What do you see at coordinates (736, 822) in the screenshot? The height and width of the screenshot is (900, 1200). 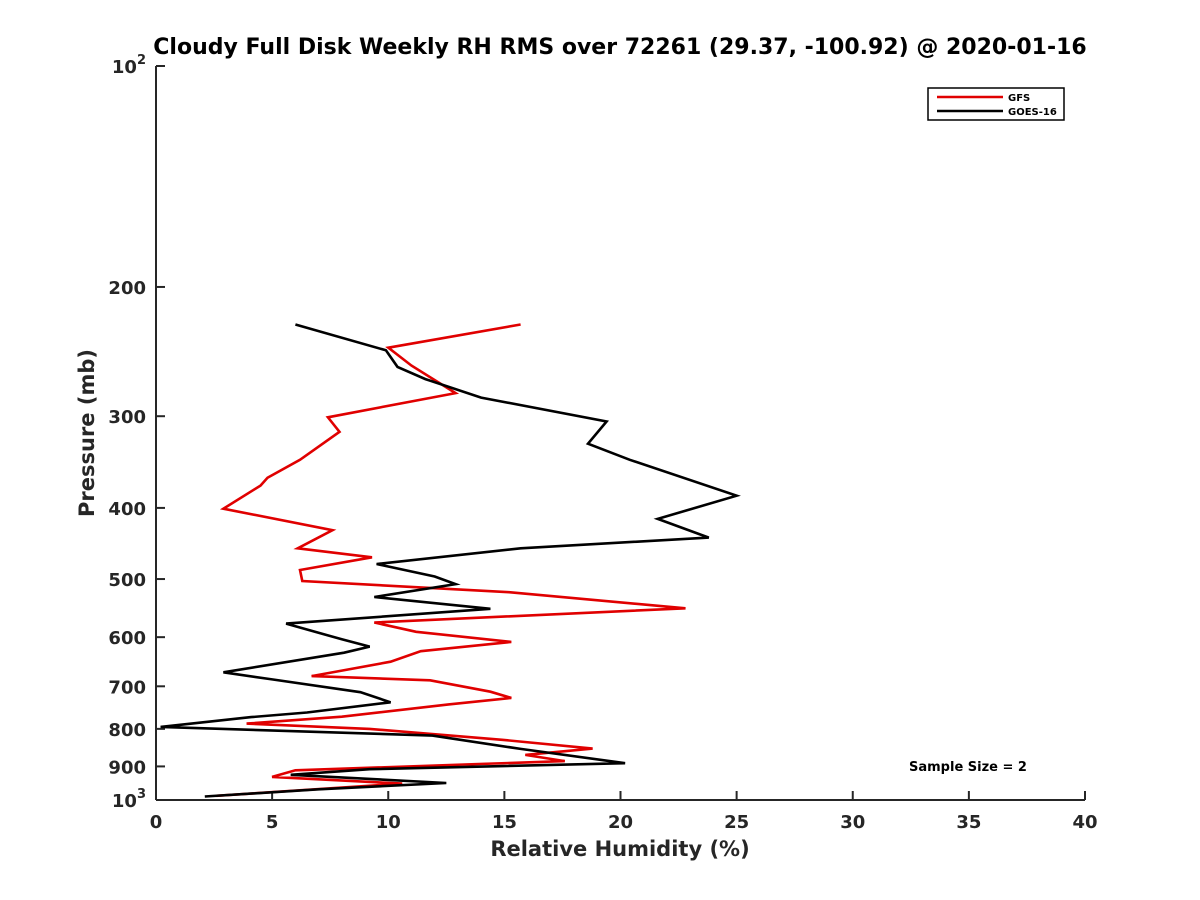 I see `x-tick-label: 25` at bounding box center [736, 822].